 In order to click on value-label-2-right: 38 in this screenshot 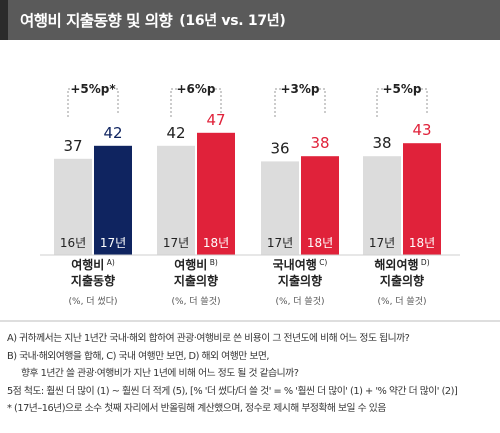, I will do `click(319, 143)`.